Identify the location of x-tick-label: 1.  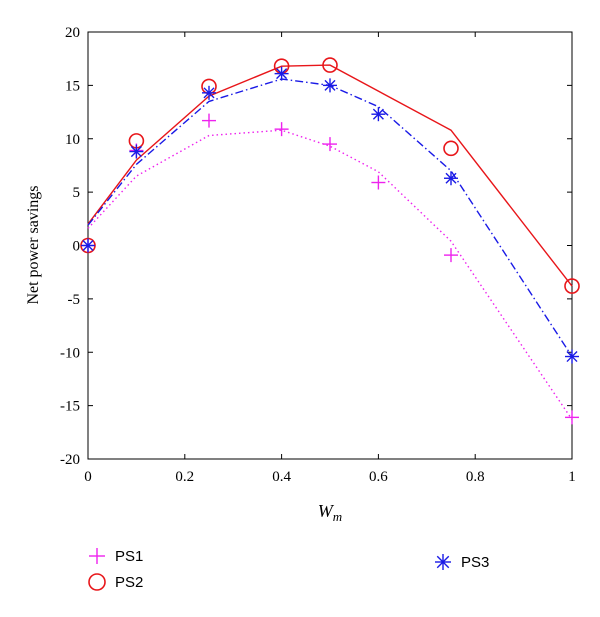
(572, 477).